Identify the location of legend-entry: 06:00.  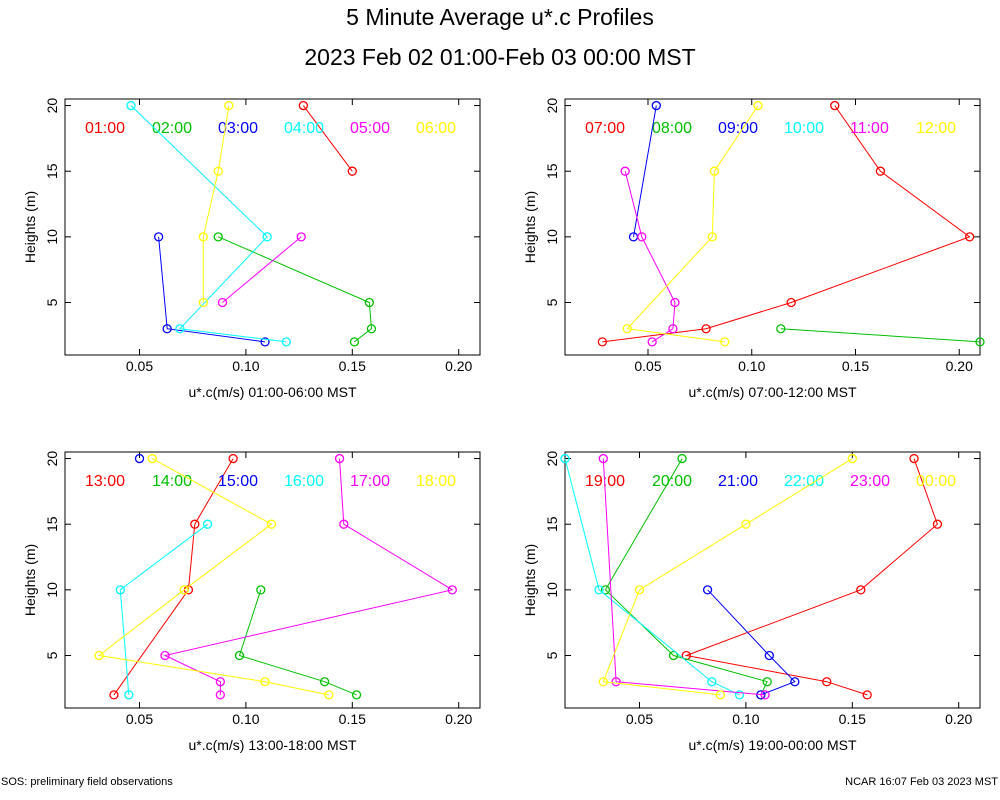
(436, 128).